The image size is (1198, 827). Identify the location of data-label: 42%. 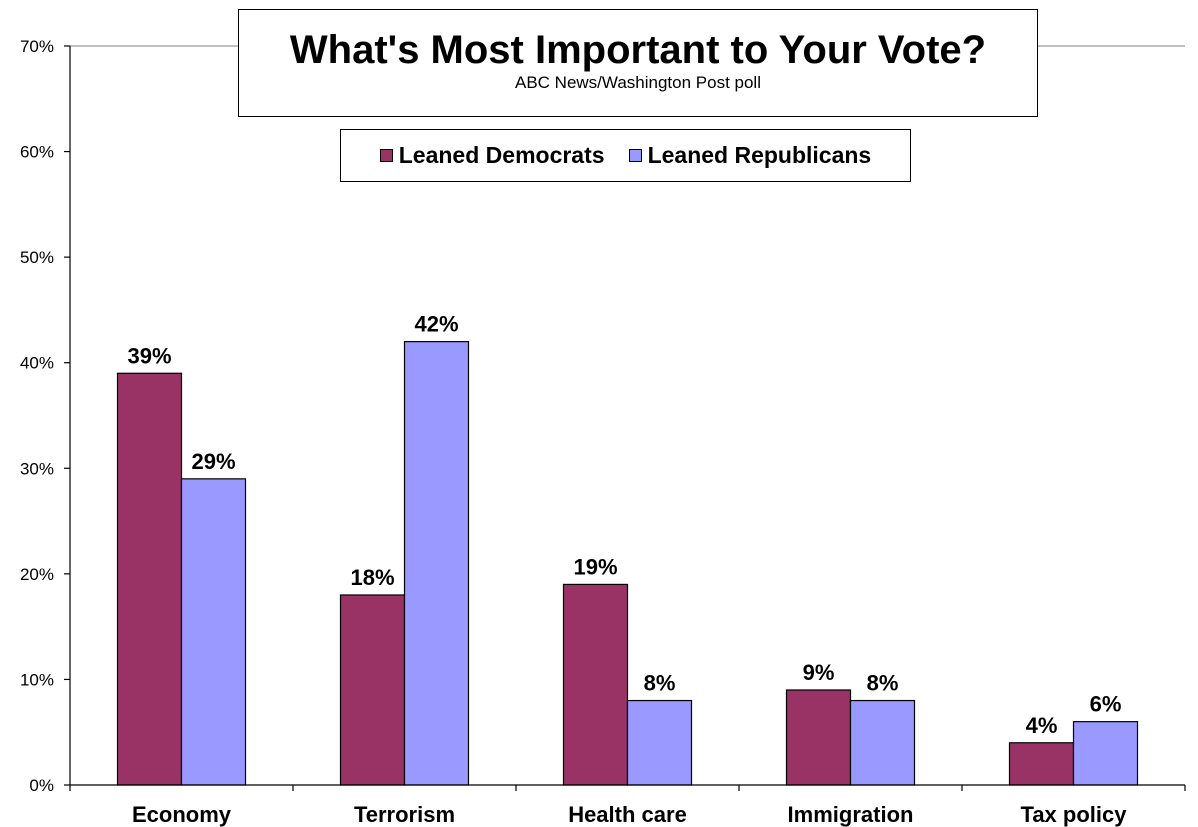
(436, 324).